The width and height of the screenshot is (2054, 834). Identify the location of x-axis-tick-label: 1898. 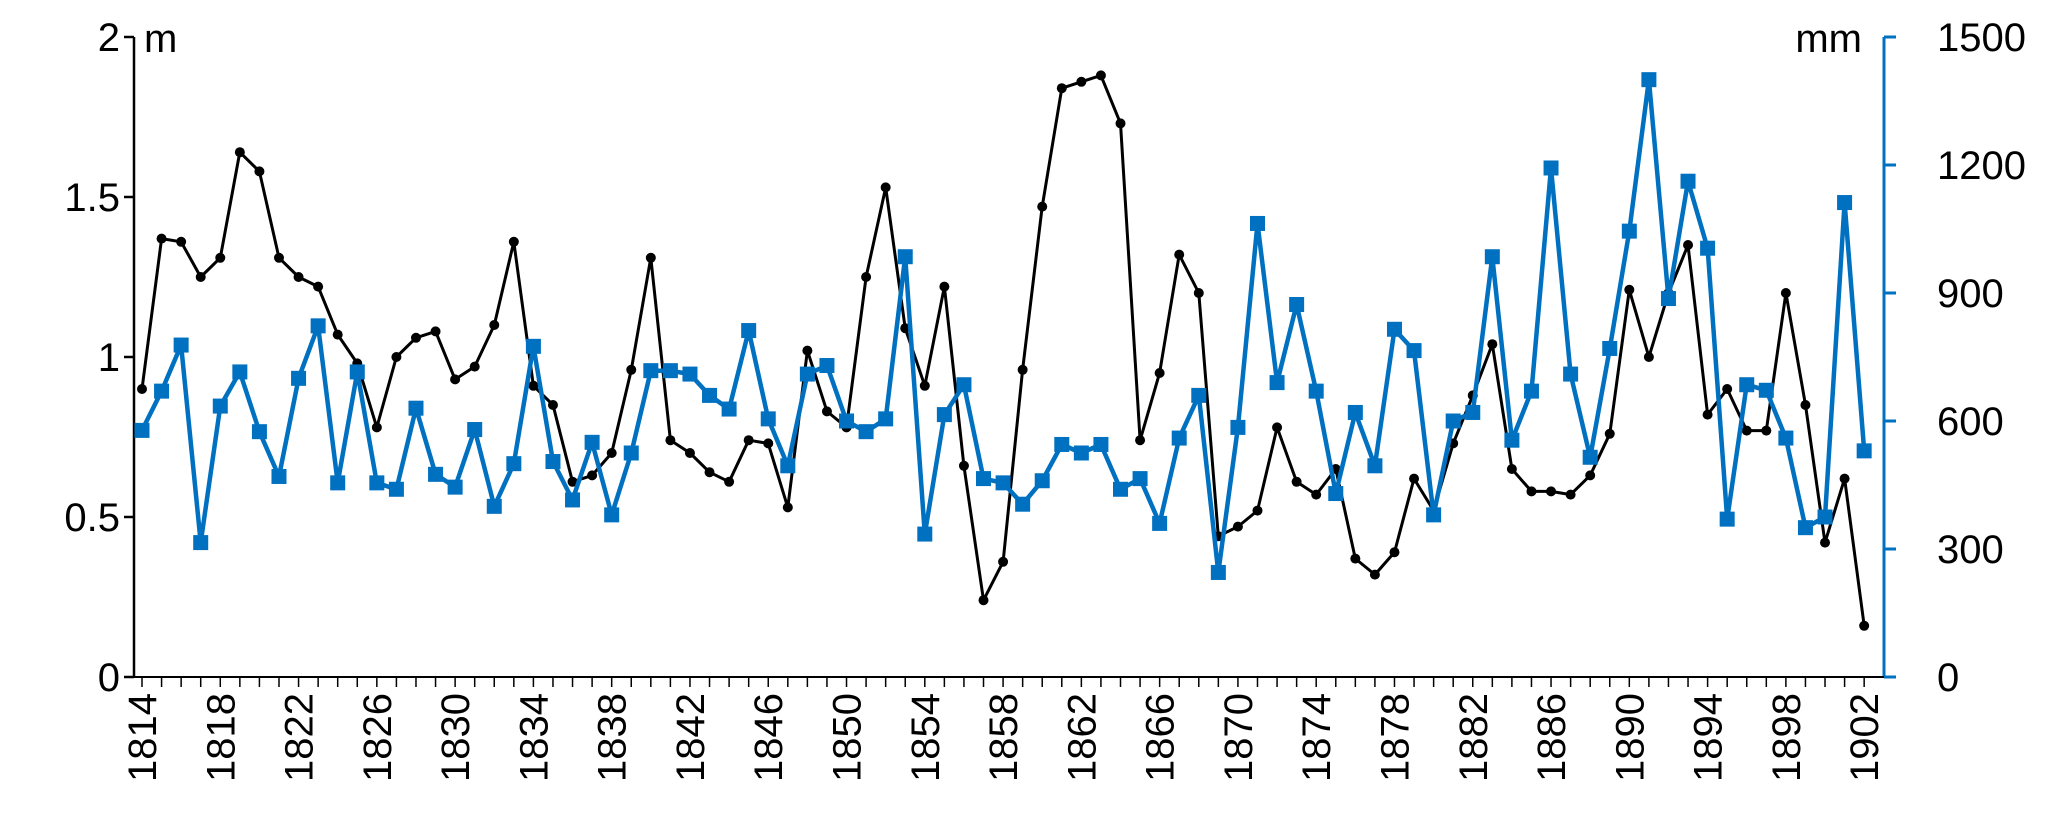
(1787, 737).